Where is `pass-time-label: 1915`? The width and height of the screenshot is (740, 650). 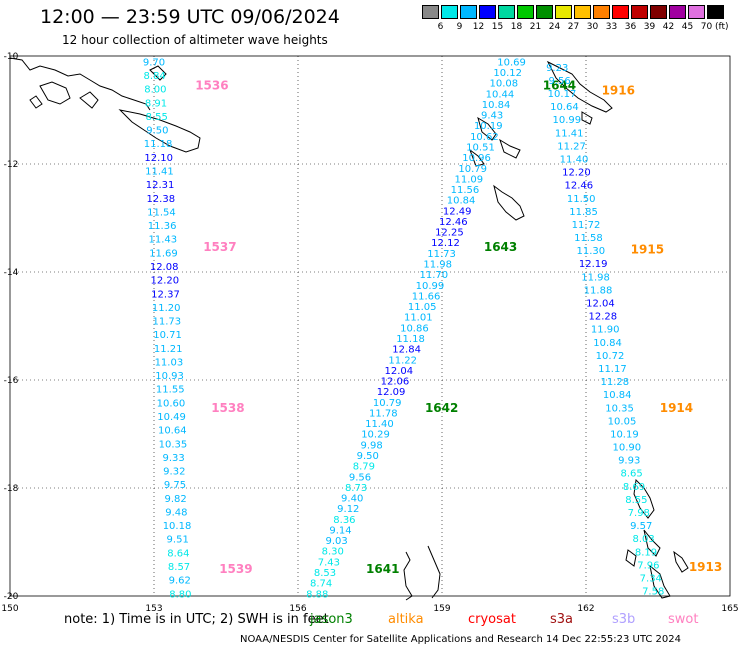
pass-time-label: 1915 is located at coordinates (647, 249).